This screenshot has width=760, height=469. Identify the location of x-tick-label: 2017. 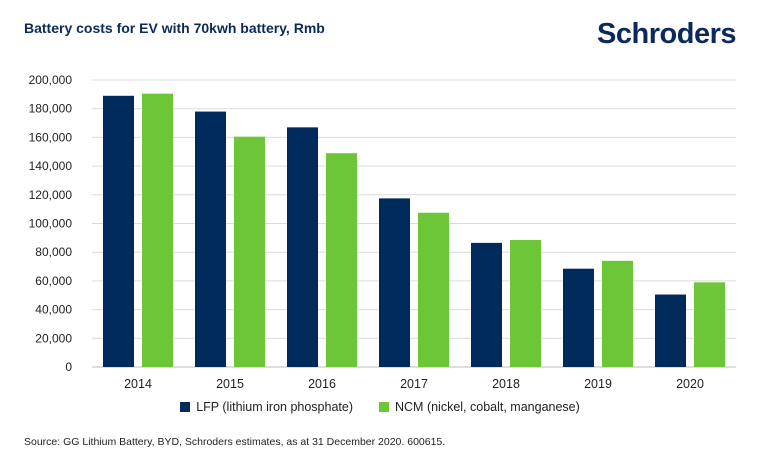
(414, 384).